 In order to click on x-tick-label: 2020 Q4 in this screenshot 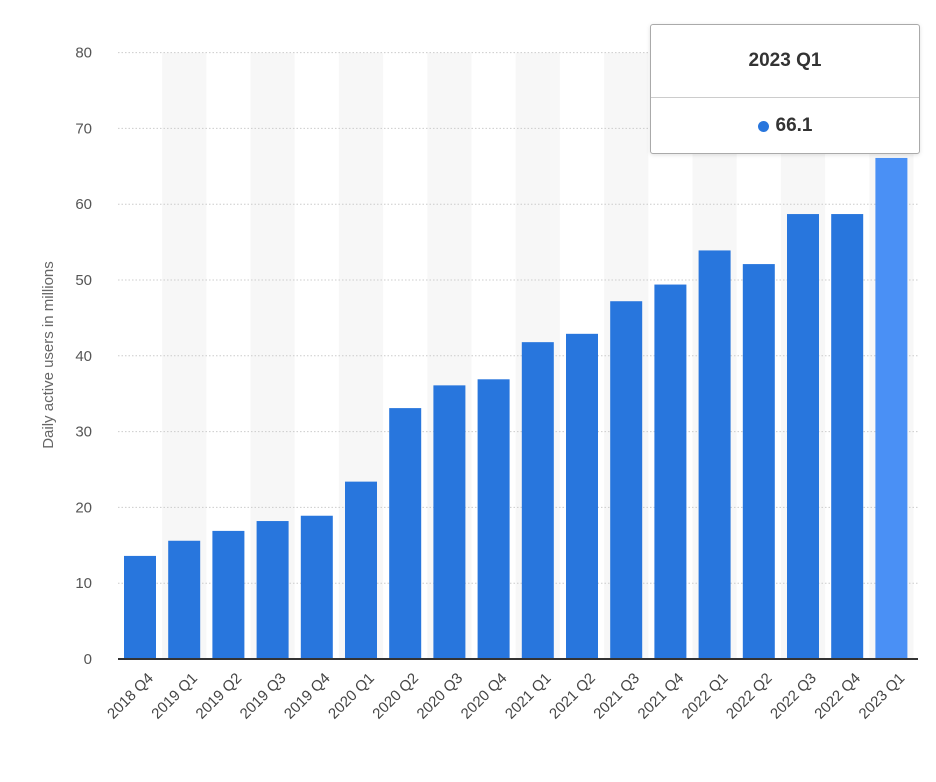, I will do `click(484, 696)`.